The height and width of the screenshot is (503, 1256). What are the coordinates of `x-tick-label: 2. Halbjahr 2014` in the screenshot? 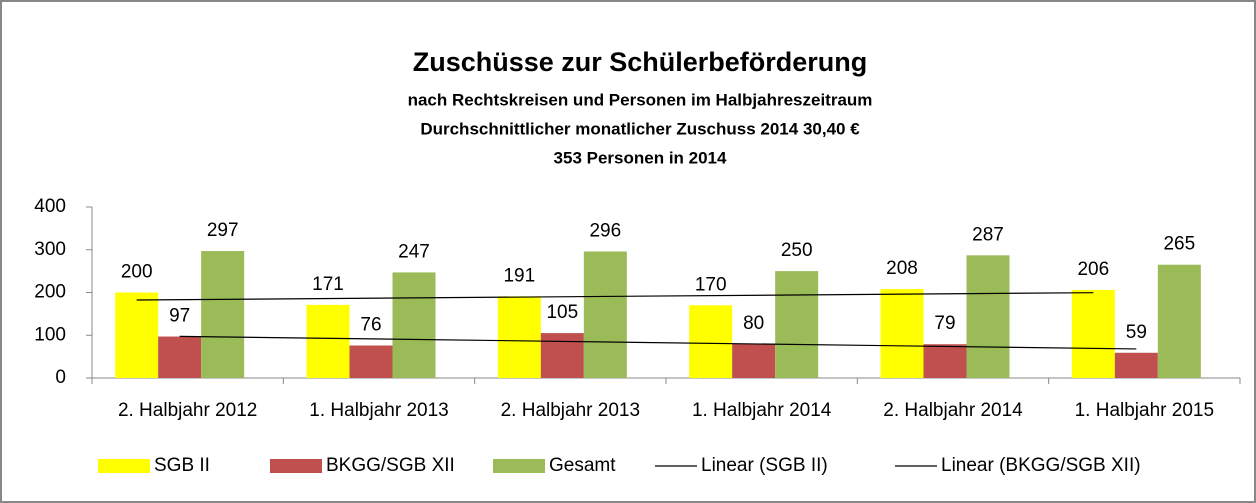 It's located at (953, 410).